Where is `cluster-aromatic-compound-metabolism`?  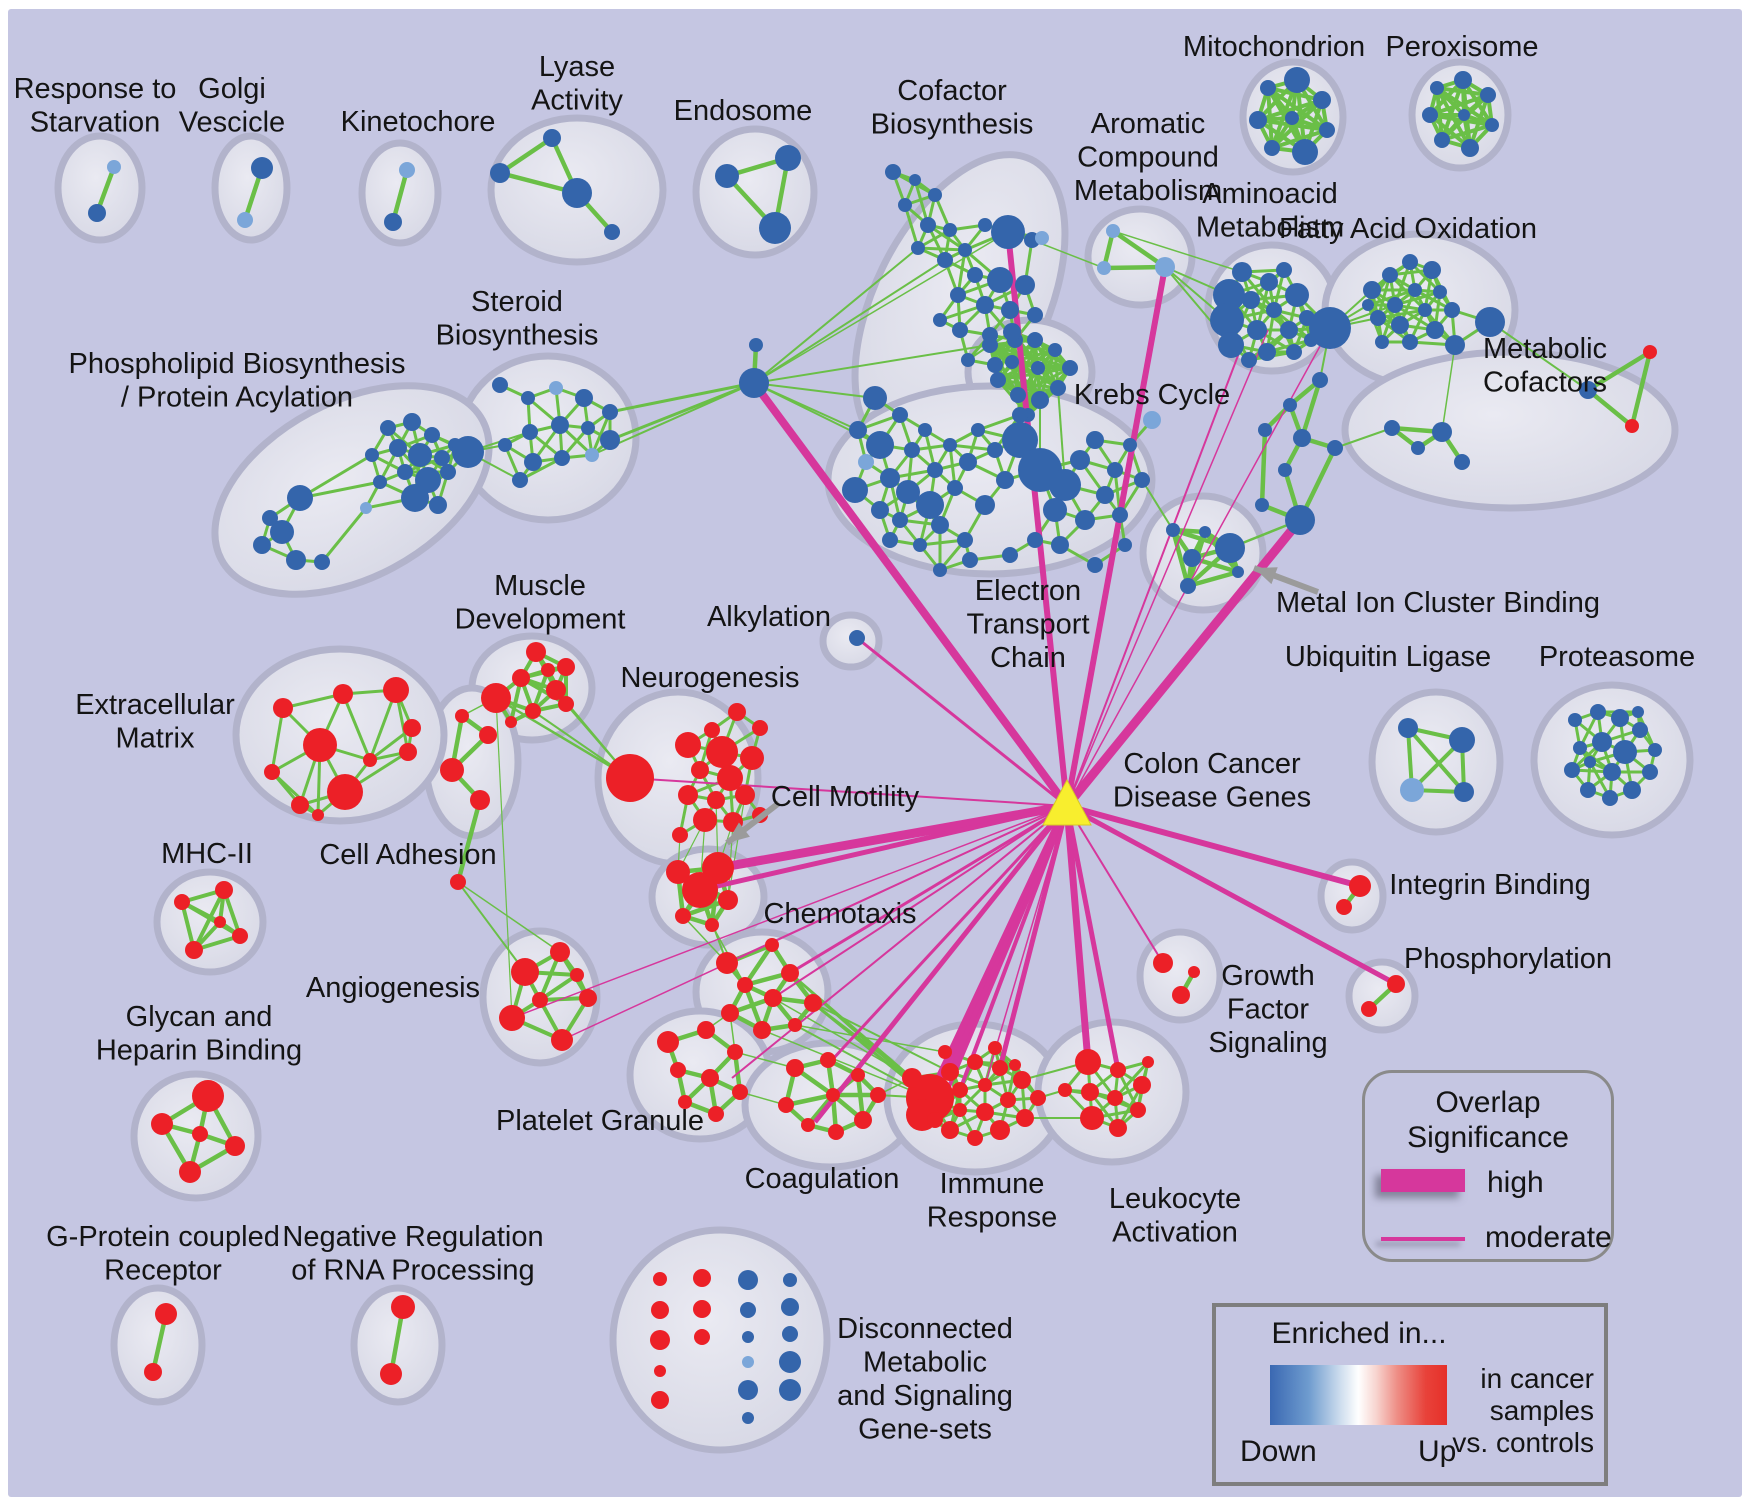 cluster-aromatic-compound-metabolism is located at coordinates (1140, 257).